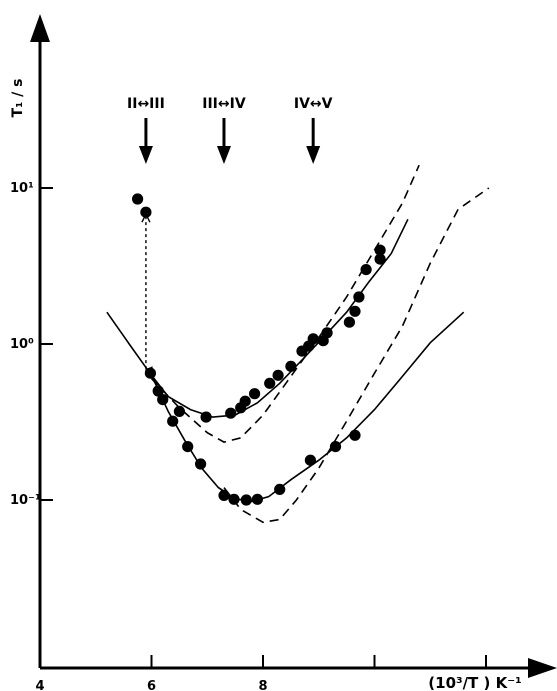 The image size is (557, 691). What do you see at coordinates (151, 685) in the screenshot?
I see `x-tick-label: 6` at bounding box center [151, 685].